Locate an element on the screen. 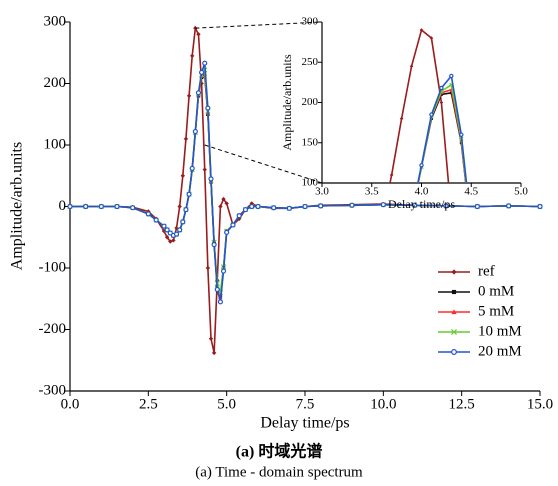 Image resolution: width=558 pixels, height=486 pixels. legend-label: 5 mM is located at coordinates (496, 311).